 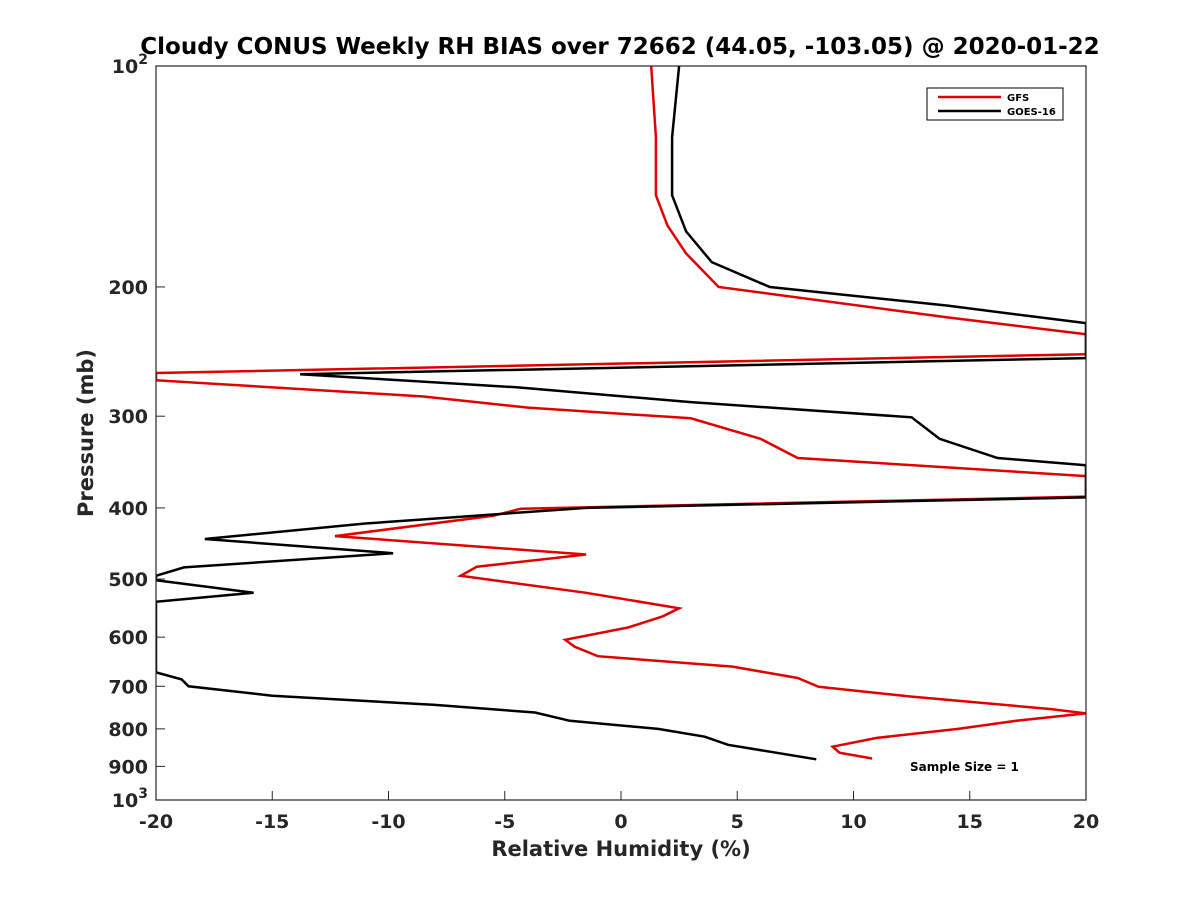 What do you see at coordinates (1031, 112) in the screenshot?
I see `legend-label-goes-16: GOES-16` at bounding box center [1031, 112].